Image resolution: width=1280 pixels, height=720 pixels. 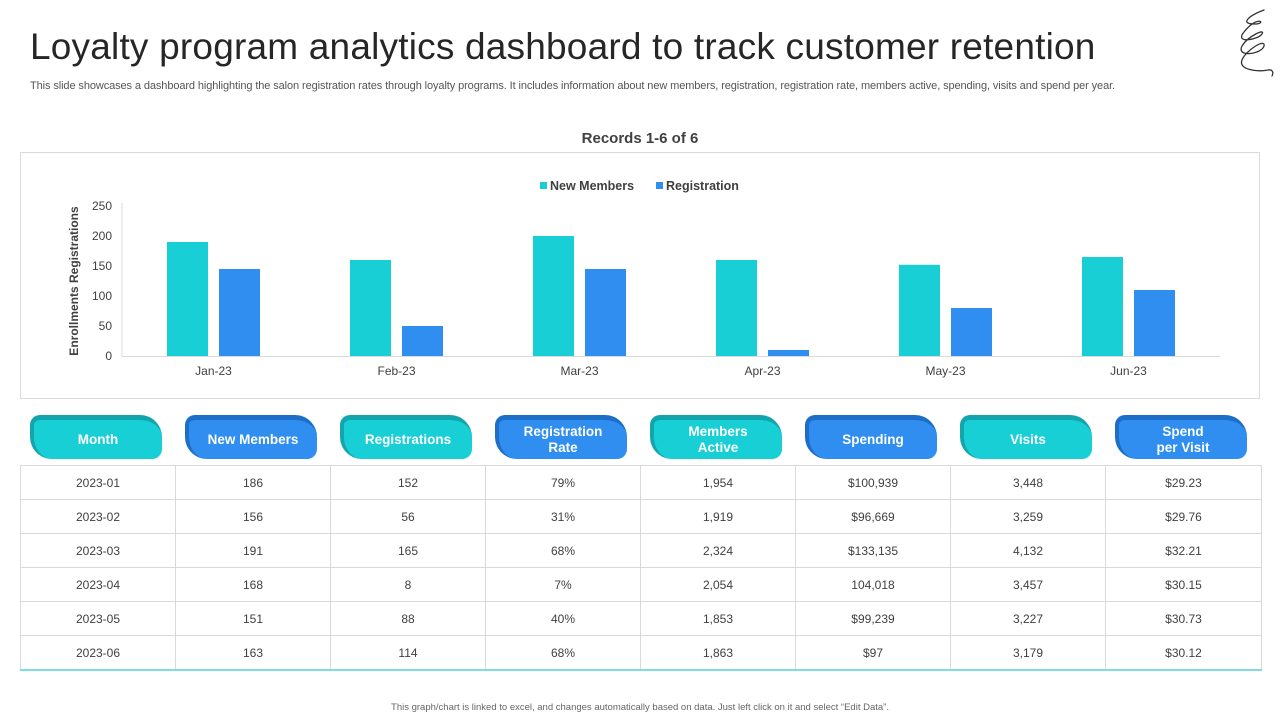 What do you see at coordinates (1028, 482) in the screenshot?
I see `table-cell: 3,448` at bounding box center [1028, 482].